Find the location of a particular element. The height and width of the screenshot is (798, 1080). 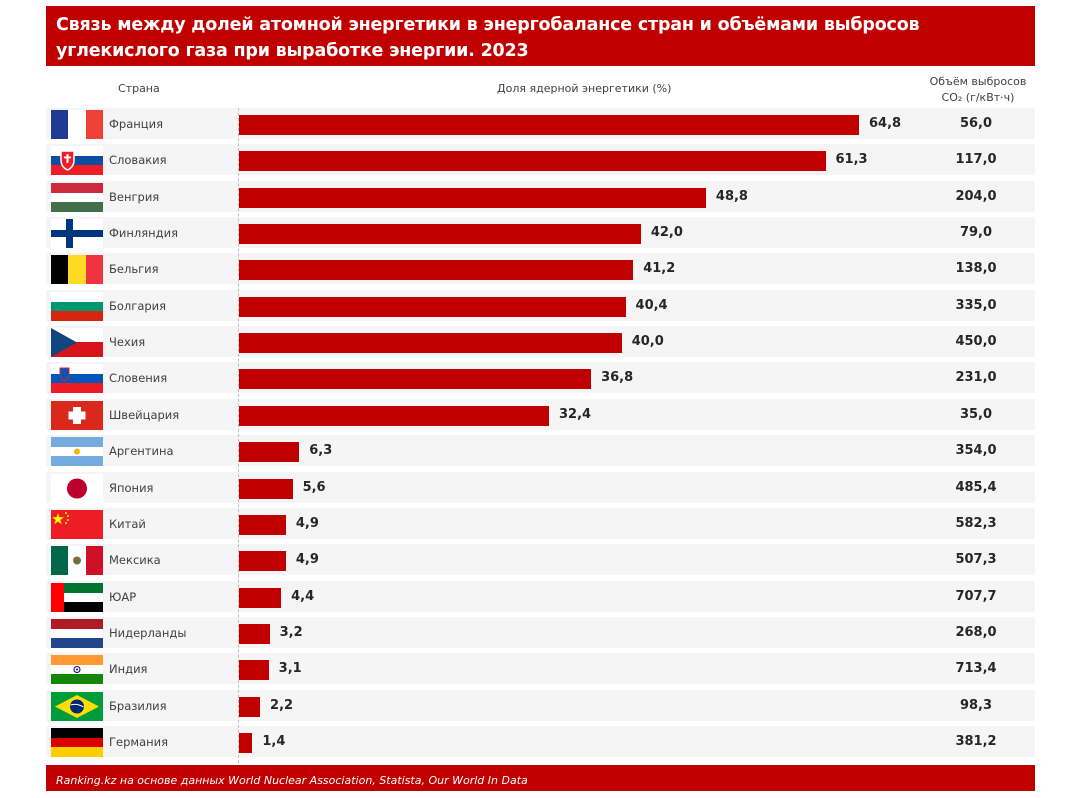

share-value-label: 40,4 is located at coordinates (651, 305).